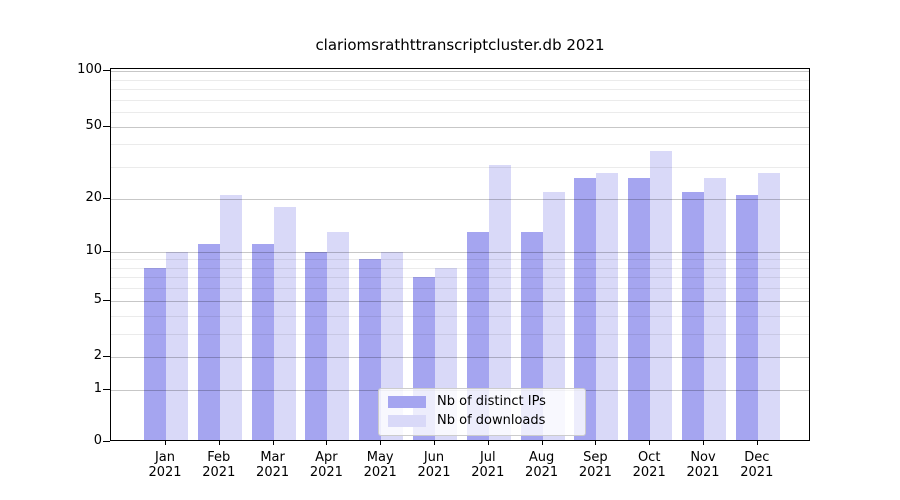  Describe the element at coordinates (595, 457) in the screenshot. I see `x-tick-month: Sep` at that location.